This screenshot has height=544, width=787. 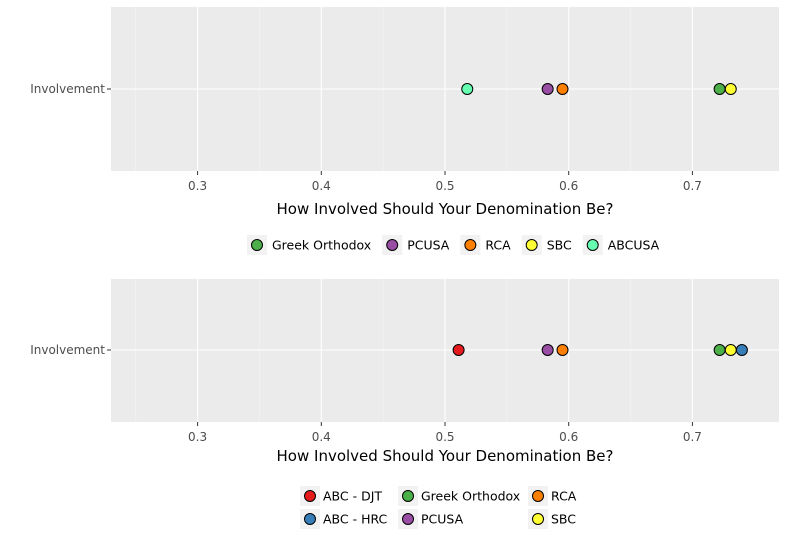 I want to click on point-abcusa, so click(x=467, y=89).